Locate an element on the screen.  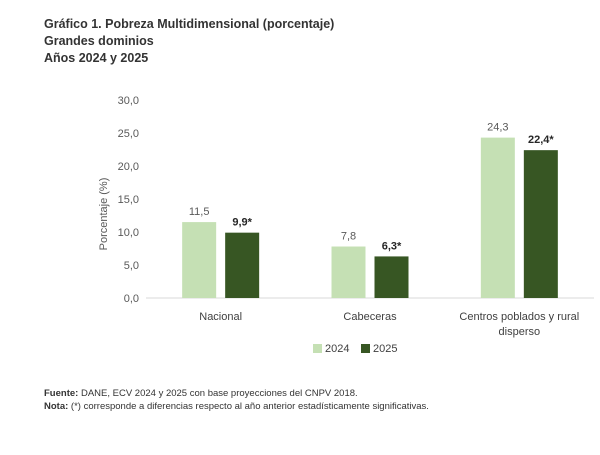
y-tick-label: 5,0 is located at coordinates (131, 266).